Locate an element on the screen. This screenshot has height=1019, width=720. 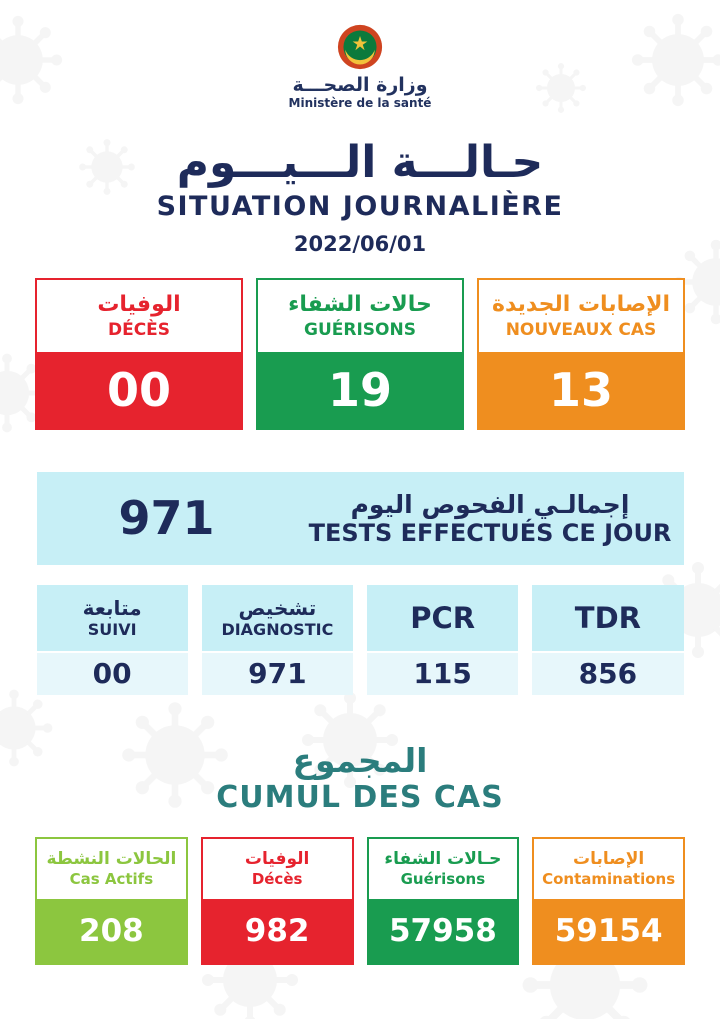
cumulative-contaminations-card: الإصابات Contaminations 59154 is located at coordinates (608, 900).